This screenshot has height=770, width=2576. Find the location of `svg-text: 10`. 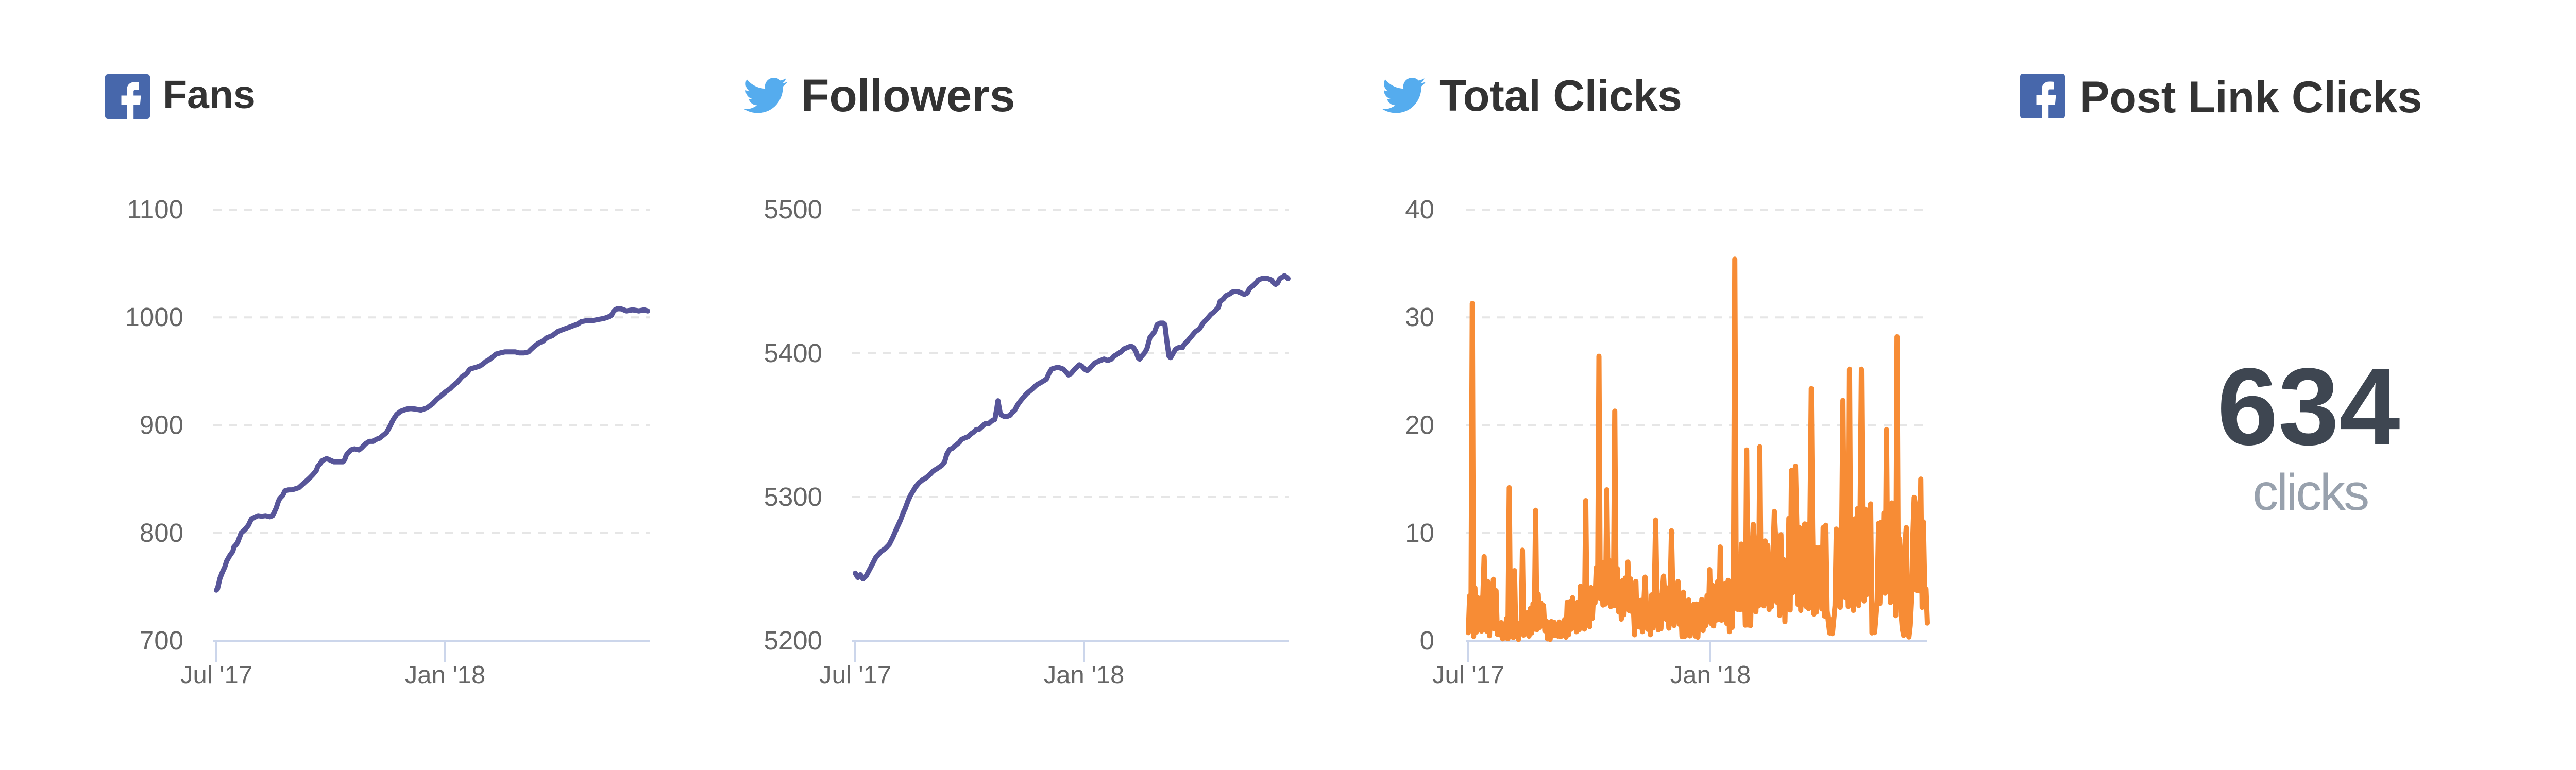

svg-text: 10 is located at coordinates (1419, 532).